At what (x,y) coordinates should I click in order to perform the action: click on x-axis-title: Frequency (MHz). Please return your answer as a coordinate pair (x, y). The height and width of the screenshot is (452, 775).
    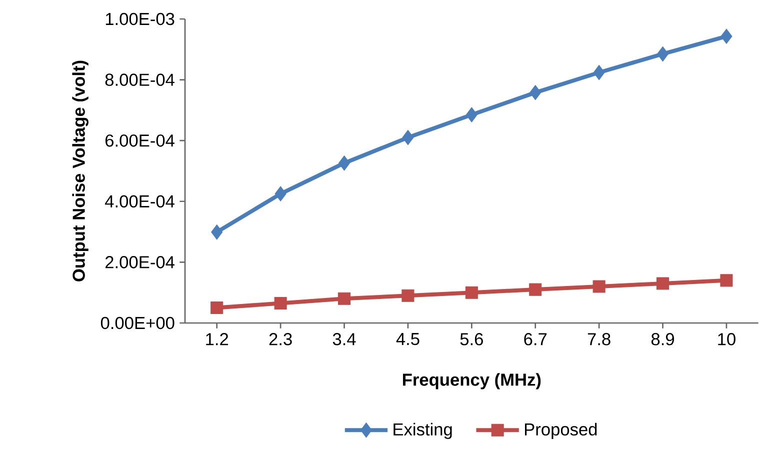
    Looking at the image, I should click on (471, 381).